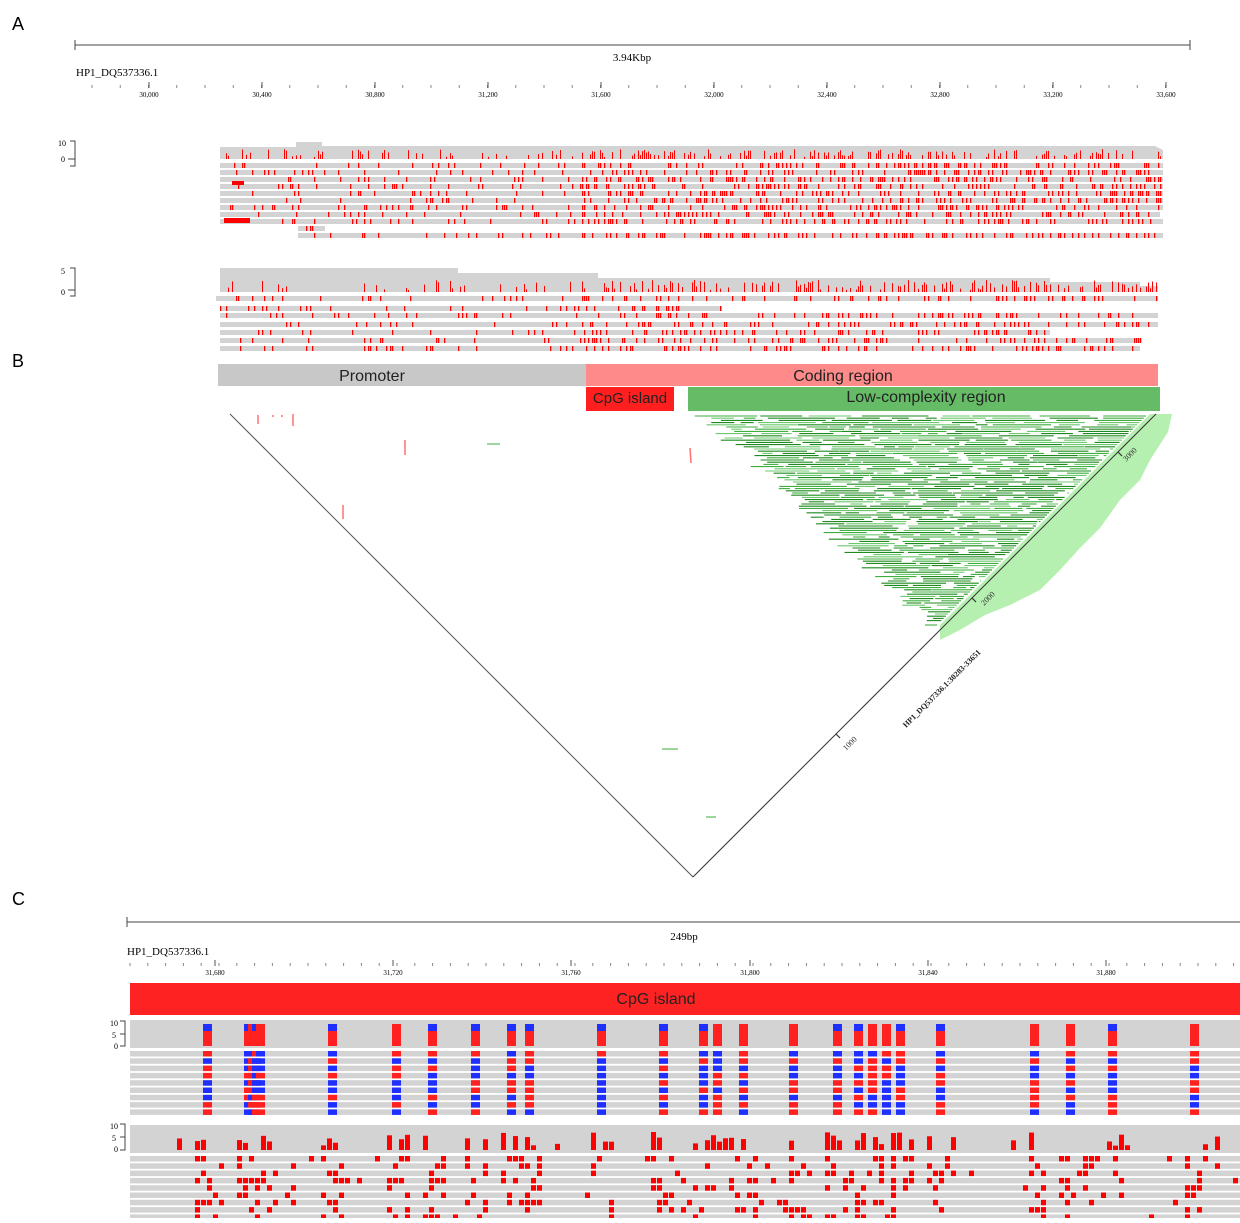  I want to click on panel-a-sample2-mismatches, so click(689, 315).